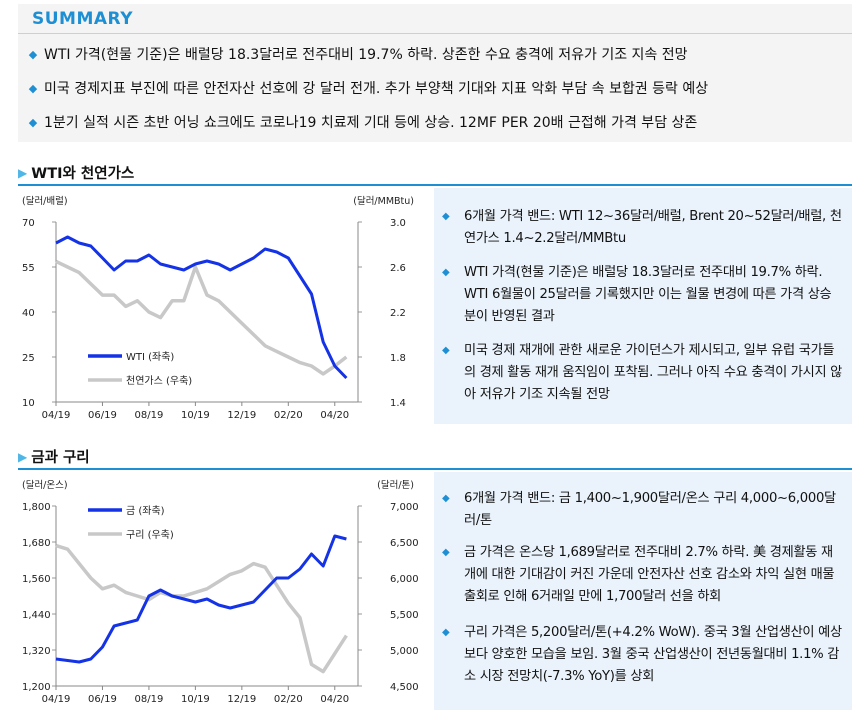  What do you see at coordinates (398, 358) in the screenshot?
I see `right-tick-label: 1.8` at bounding box center [398, 358].